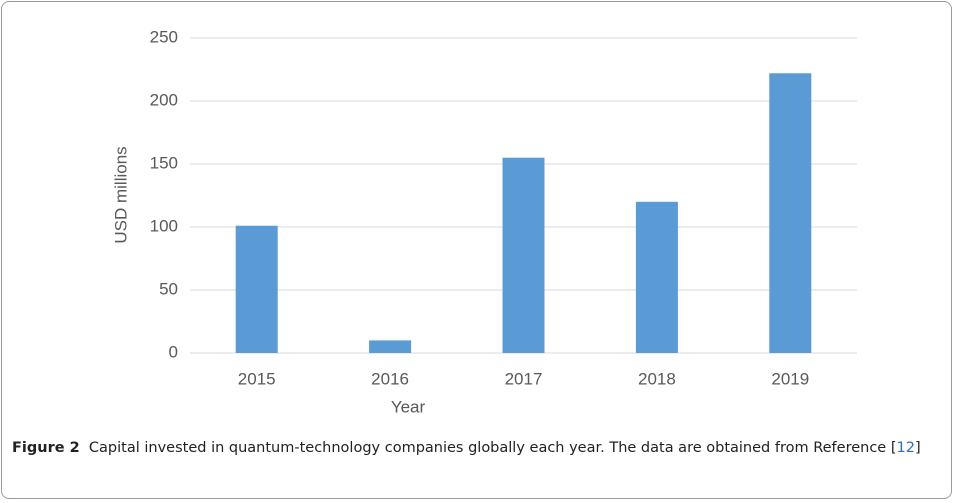 This screenshot has width=955, height=503. What do you see at coordinates (120, 194) in the screenshot?
I see `y-axis-label: USD millions` at bounding box center [120, 194].